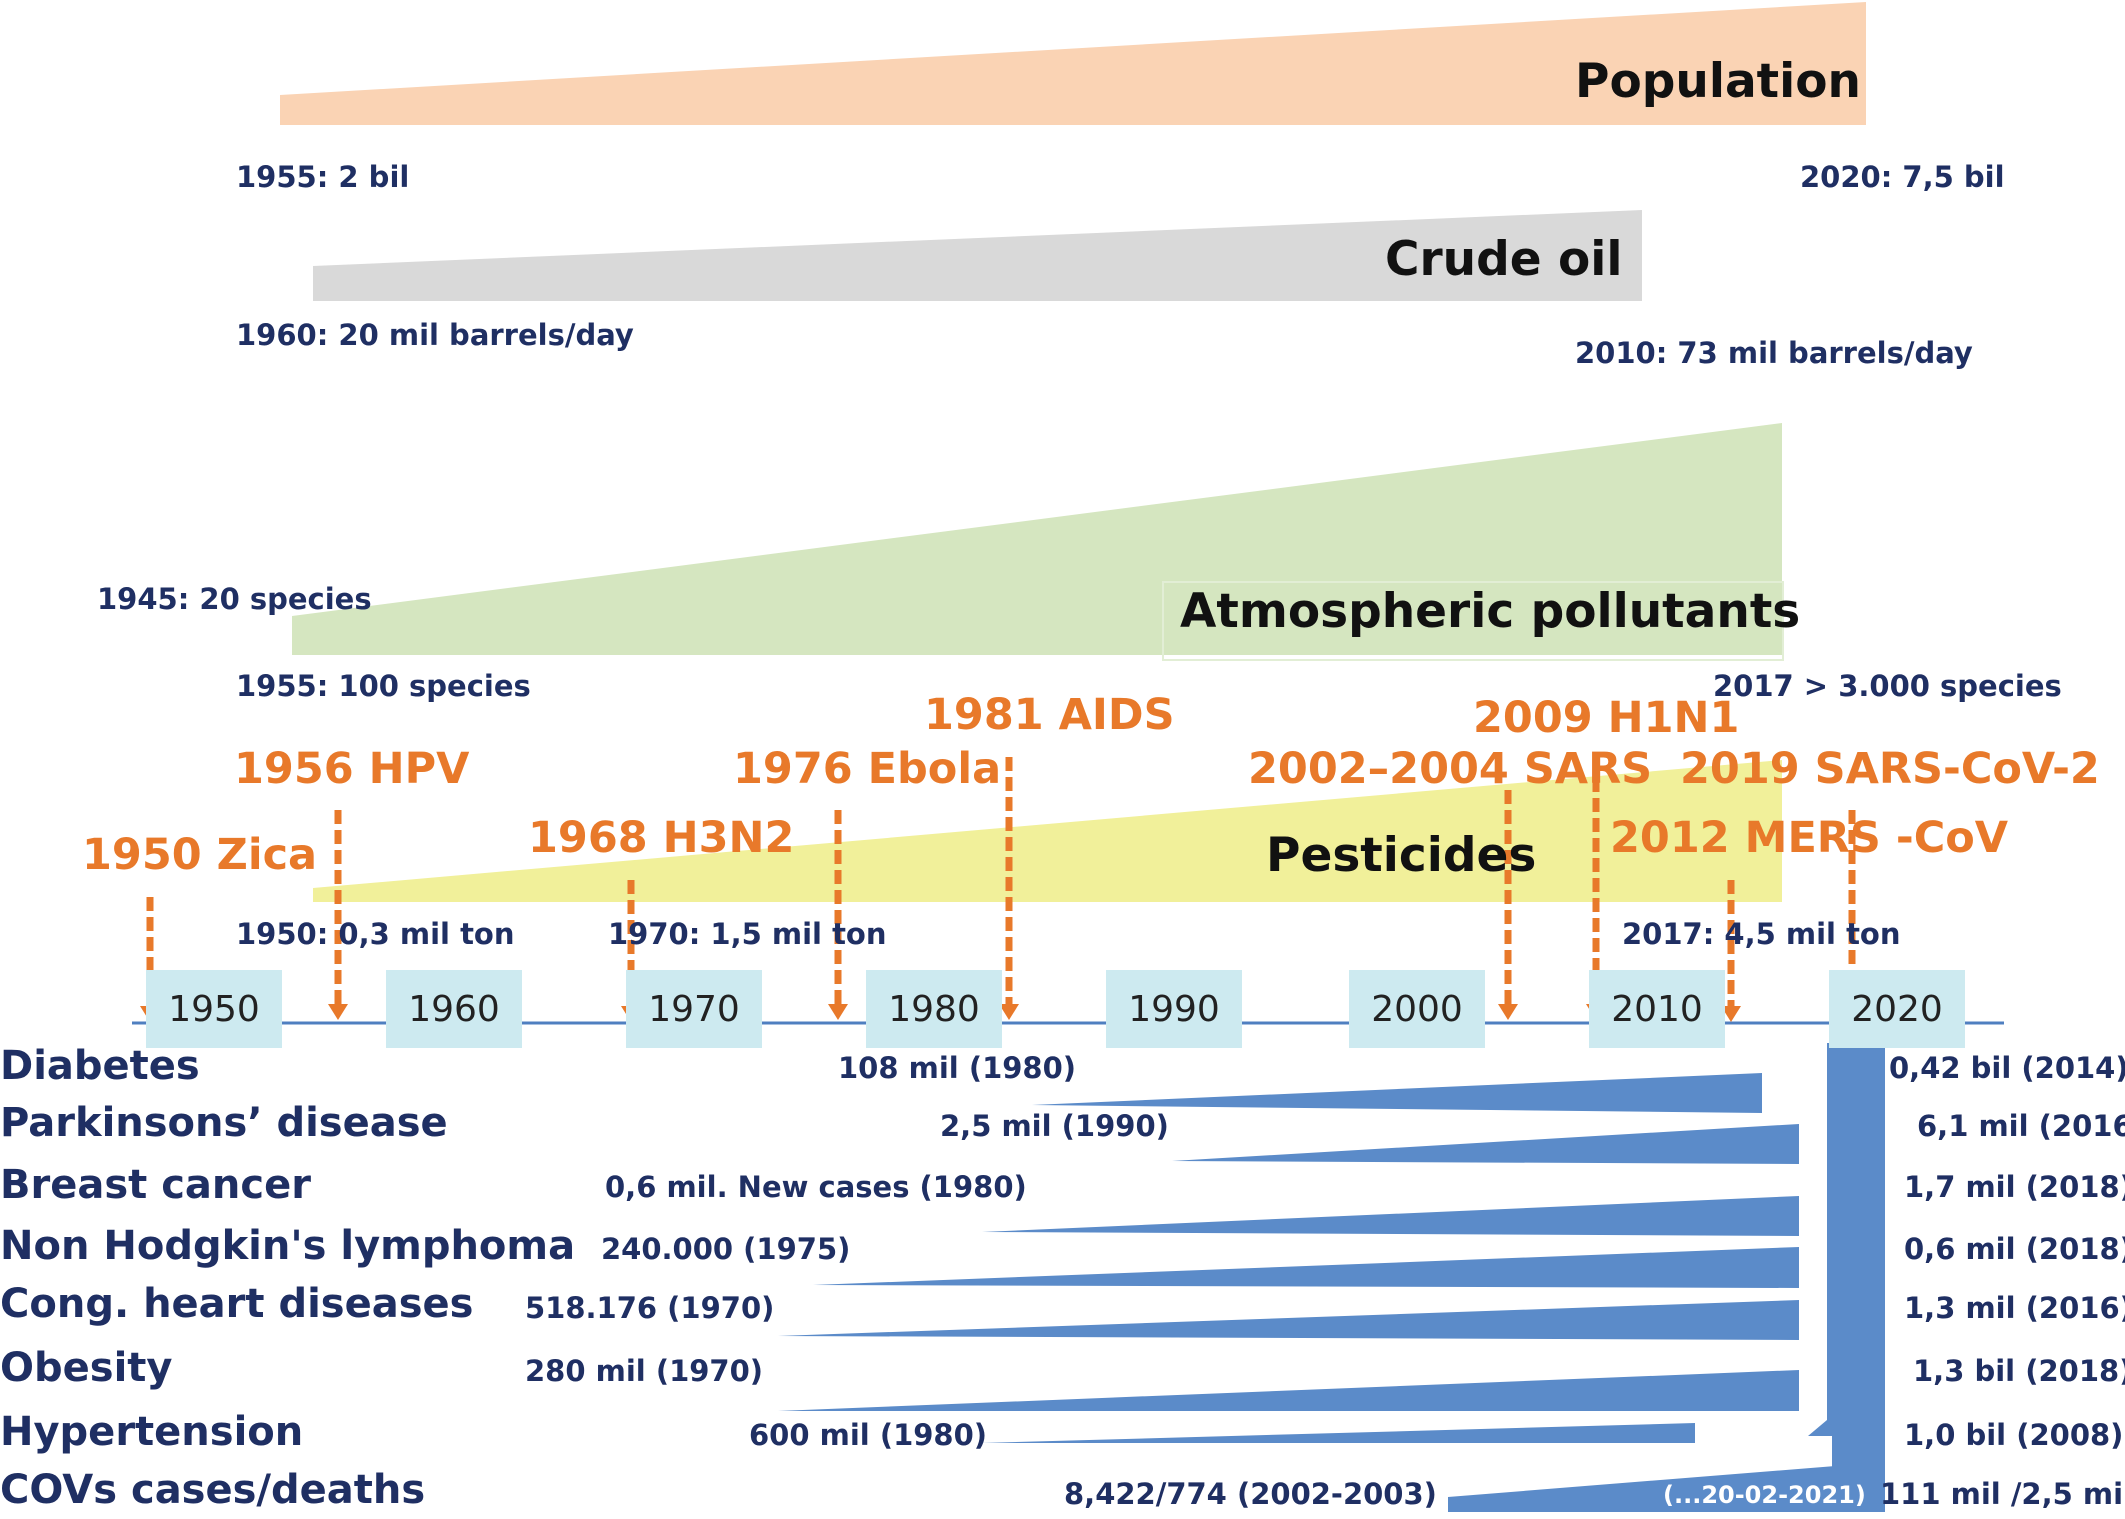 Image resolution: width=2125 pixels, height=1519 pixels. Describe the element at coordinates (867, 769) in the screenshot. I see `epidemic-label-ebola: 1976 Ebola` at that location.